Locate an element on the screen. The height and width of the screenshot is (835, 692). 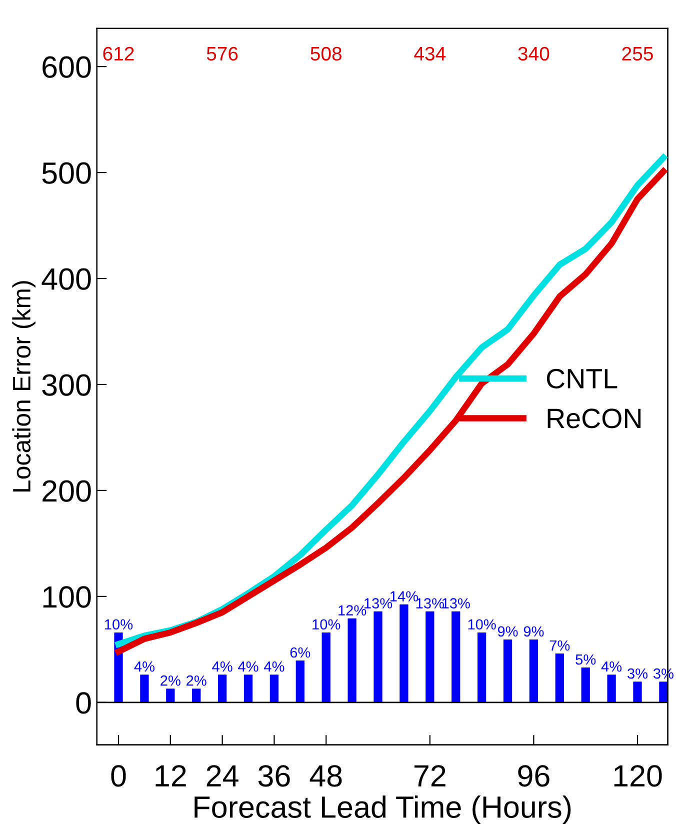
annotation: 576 is located at coordinates (222, 53).